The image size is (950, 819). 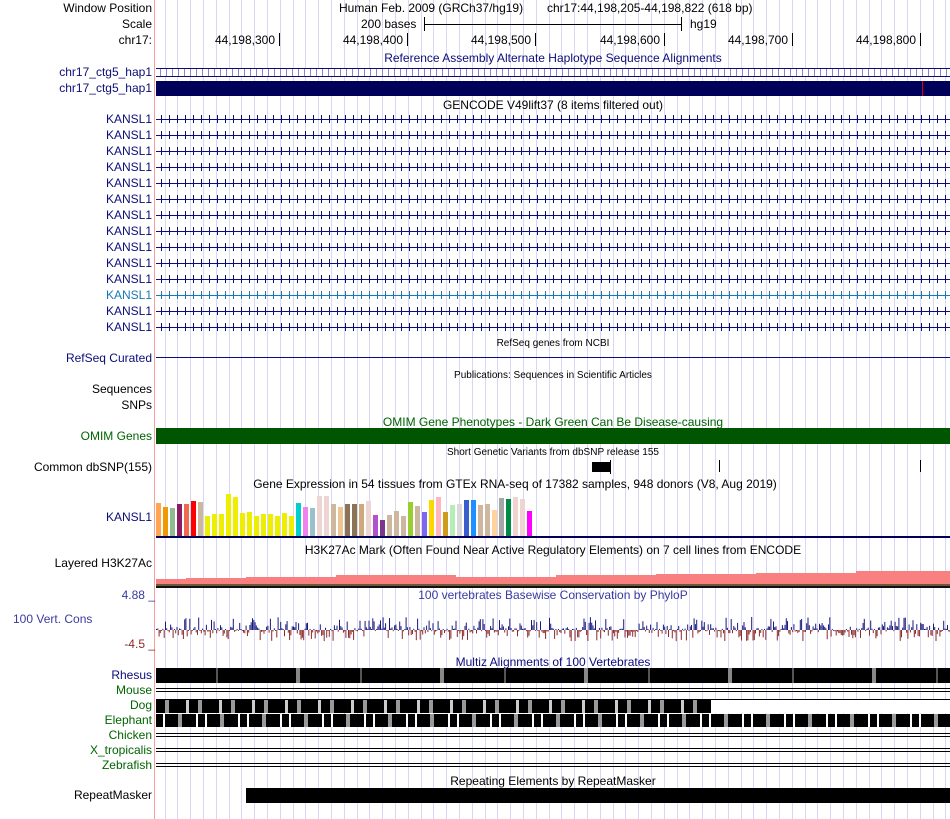 What do you see at coordinates (598, 795) in the screenshot?
I see `repeat-element` at bounding box center [598, 795].